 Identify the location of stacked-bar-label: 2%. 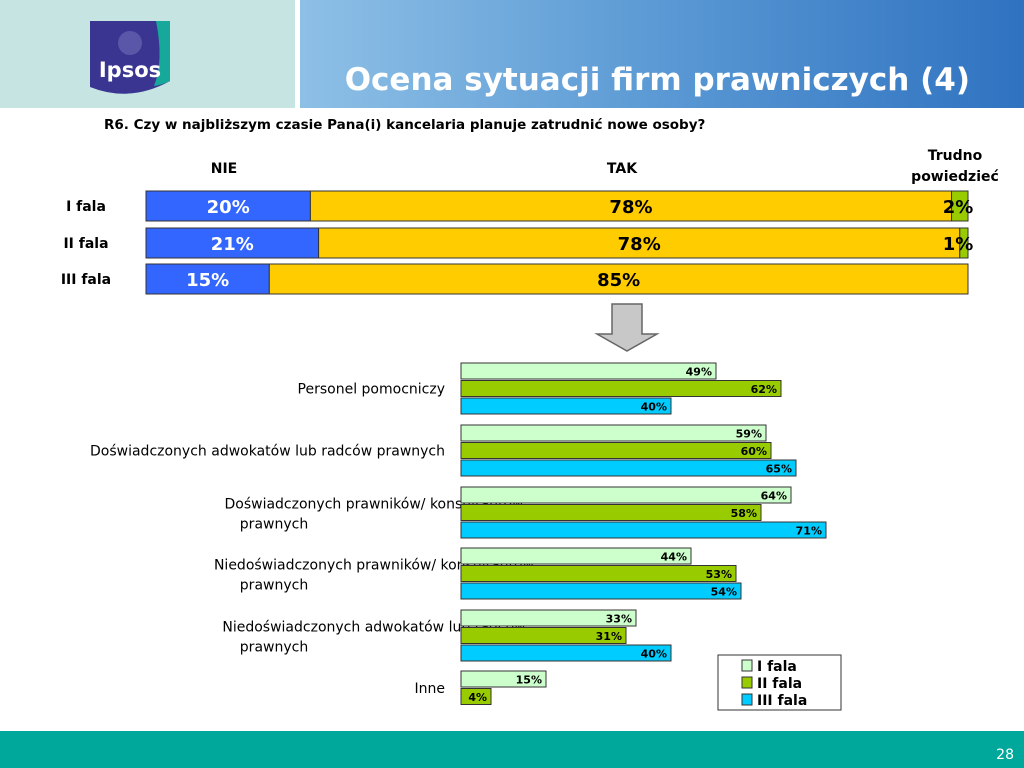
(958, 207).